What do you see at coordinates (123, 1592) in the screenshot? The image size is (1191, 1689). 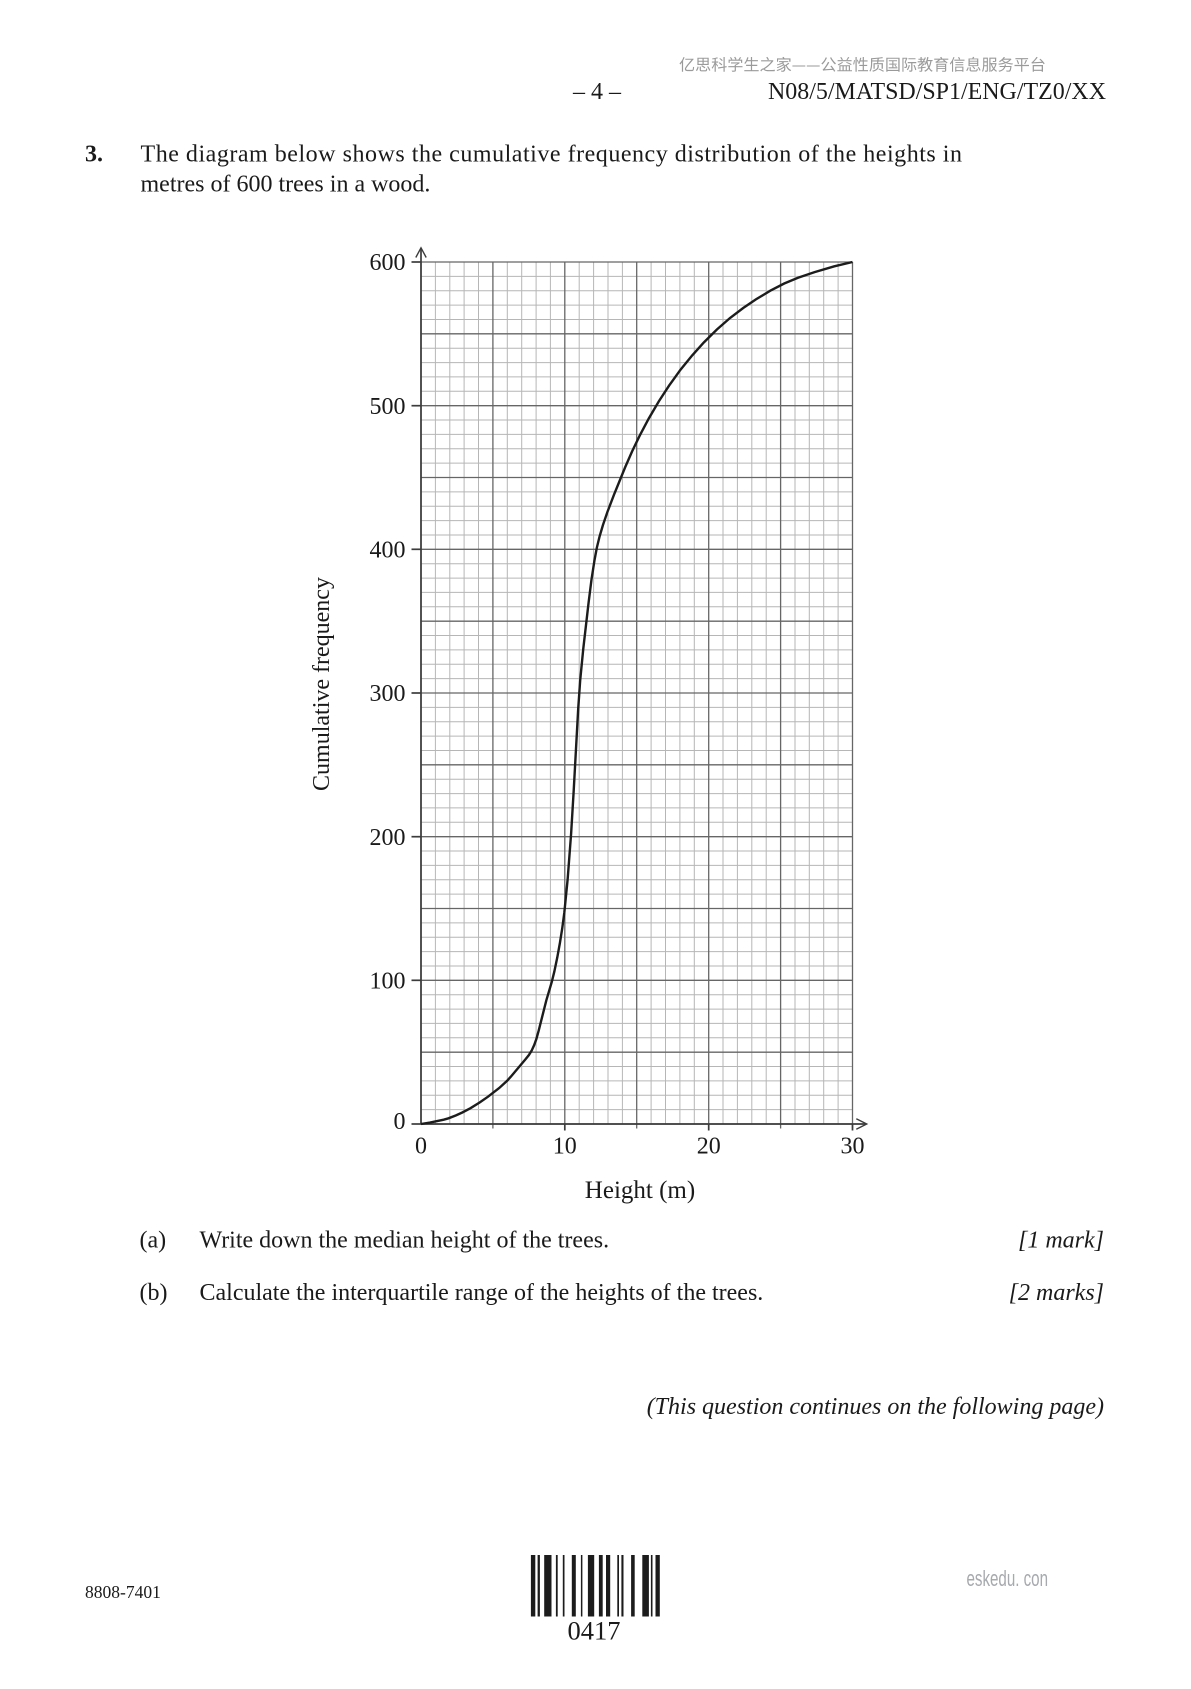 I see `svg-text: 8808-7401` at bounding box center [123, 1592].